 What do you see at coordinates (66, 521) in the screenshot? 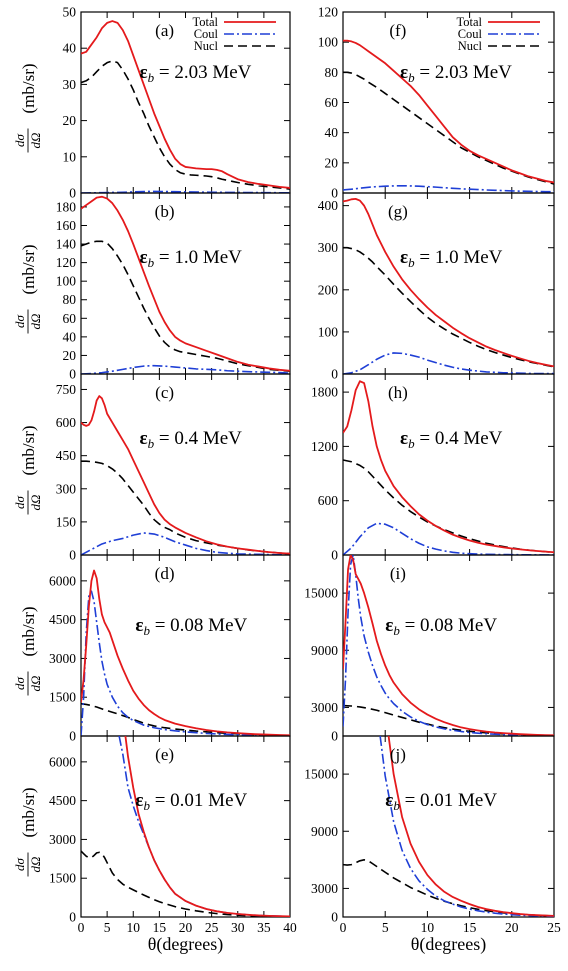
I see `y-tick-label: 150` at bounding box center [66, 521].